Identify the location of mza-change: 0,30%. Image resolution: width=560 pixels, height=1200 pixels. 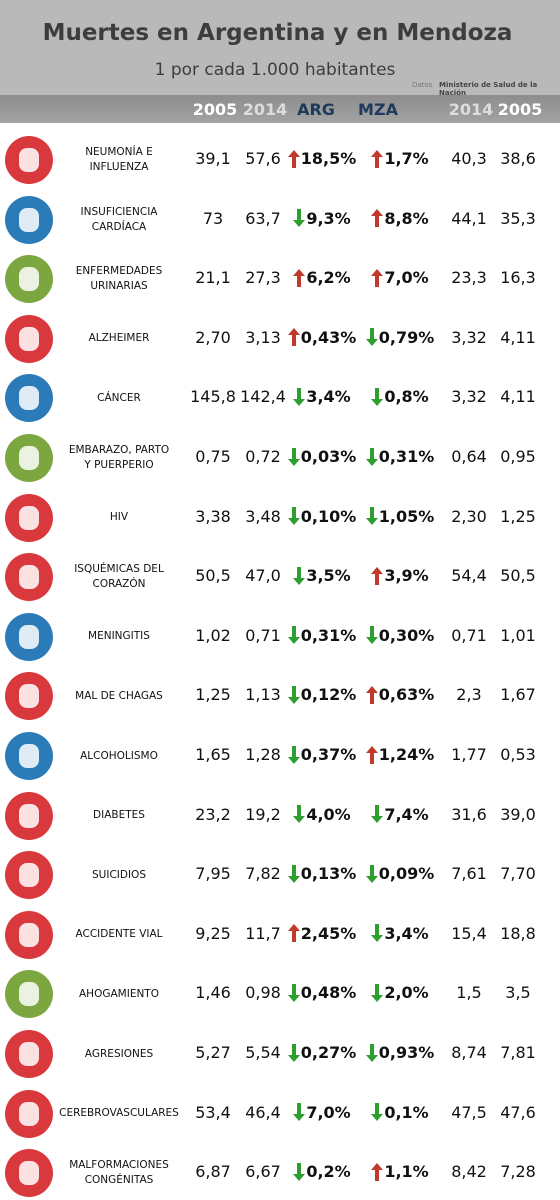
(400, 635).